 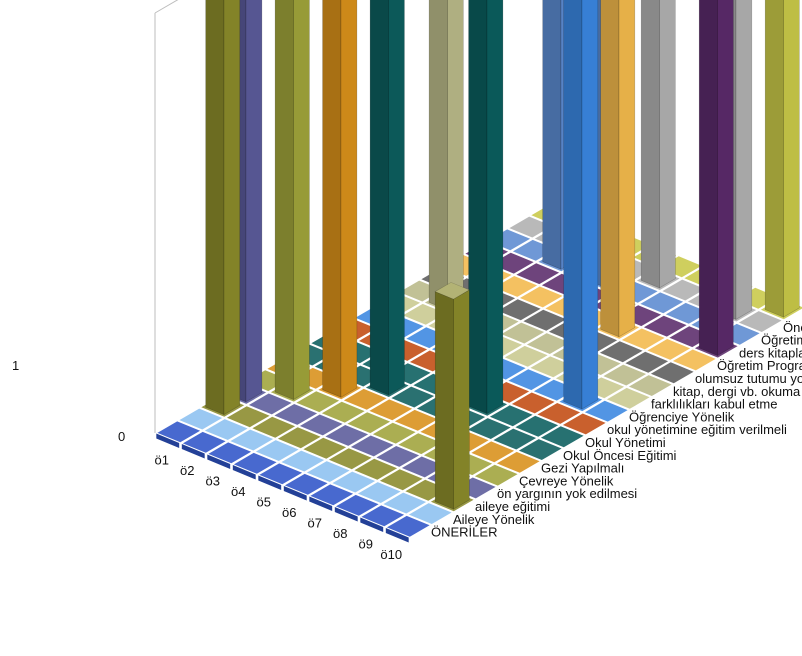 What do you see at coordinates (15, 365) in the screenshot?
I see `z-tick-label: 1` at bounding box center [15, 365].